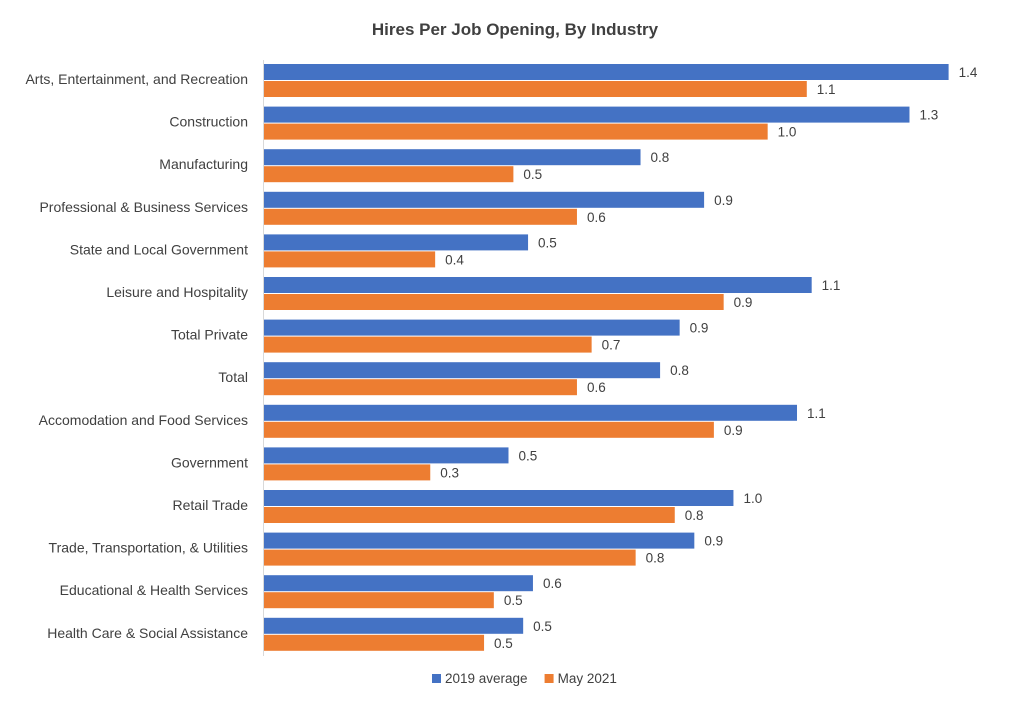  I want to click on category-label: Retail Trade, so click(211, 505).